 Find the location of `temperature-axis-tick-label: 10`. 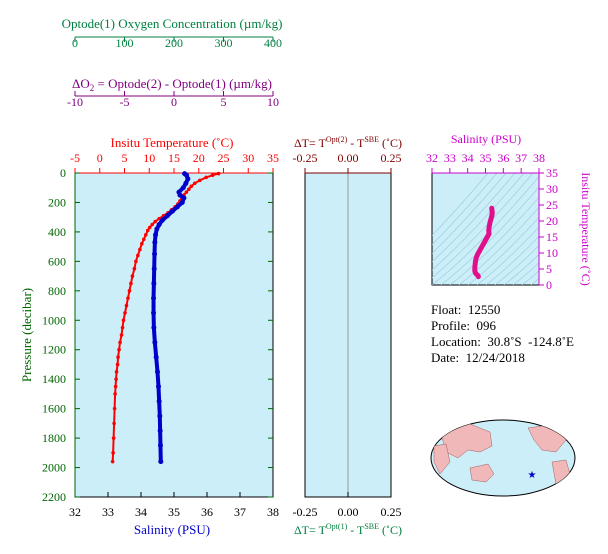

temperature-axis-tick-label: 10 is located at coordinates (149, 158).